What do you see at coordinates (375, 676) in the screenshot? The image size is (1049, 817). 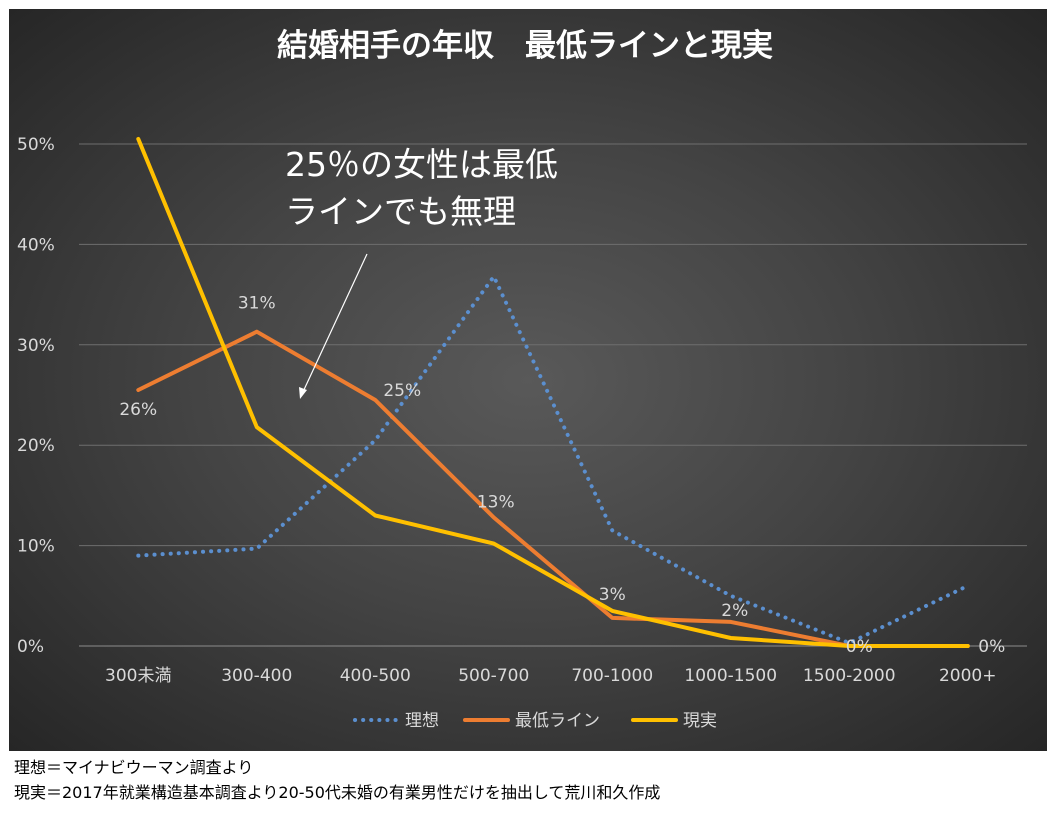 I see `x-tick-label: 400-500` at bounding box center [375, 676].